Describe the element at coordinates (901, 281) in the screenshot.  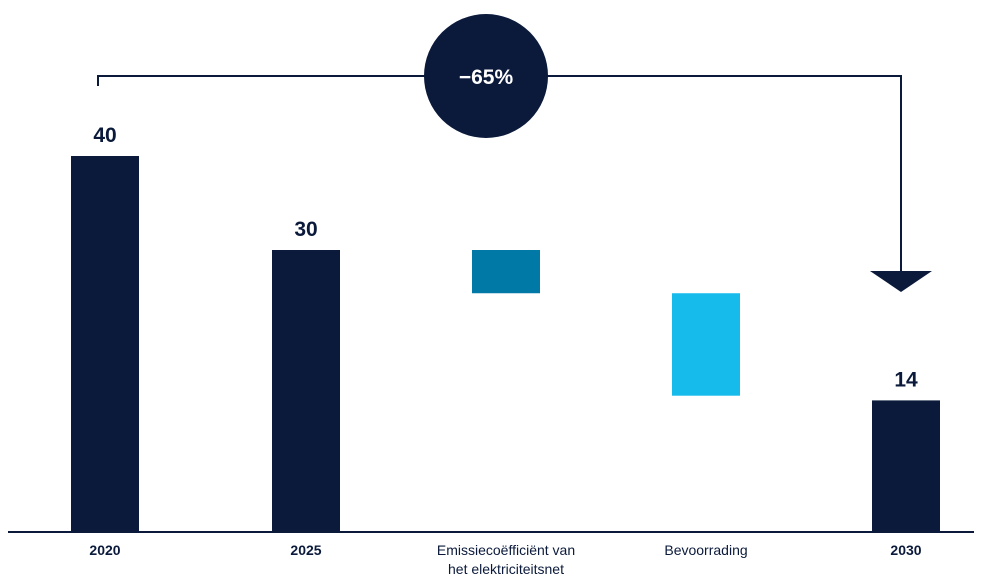
I see `arrow-down-icon` at that location.